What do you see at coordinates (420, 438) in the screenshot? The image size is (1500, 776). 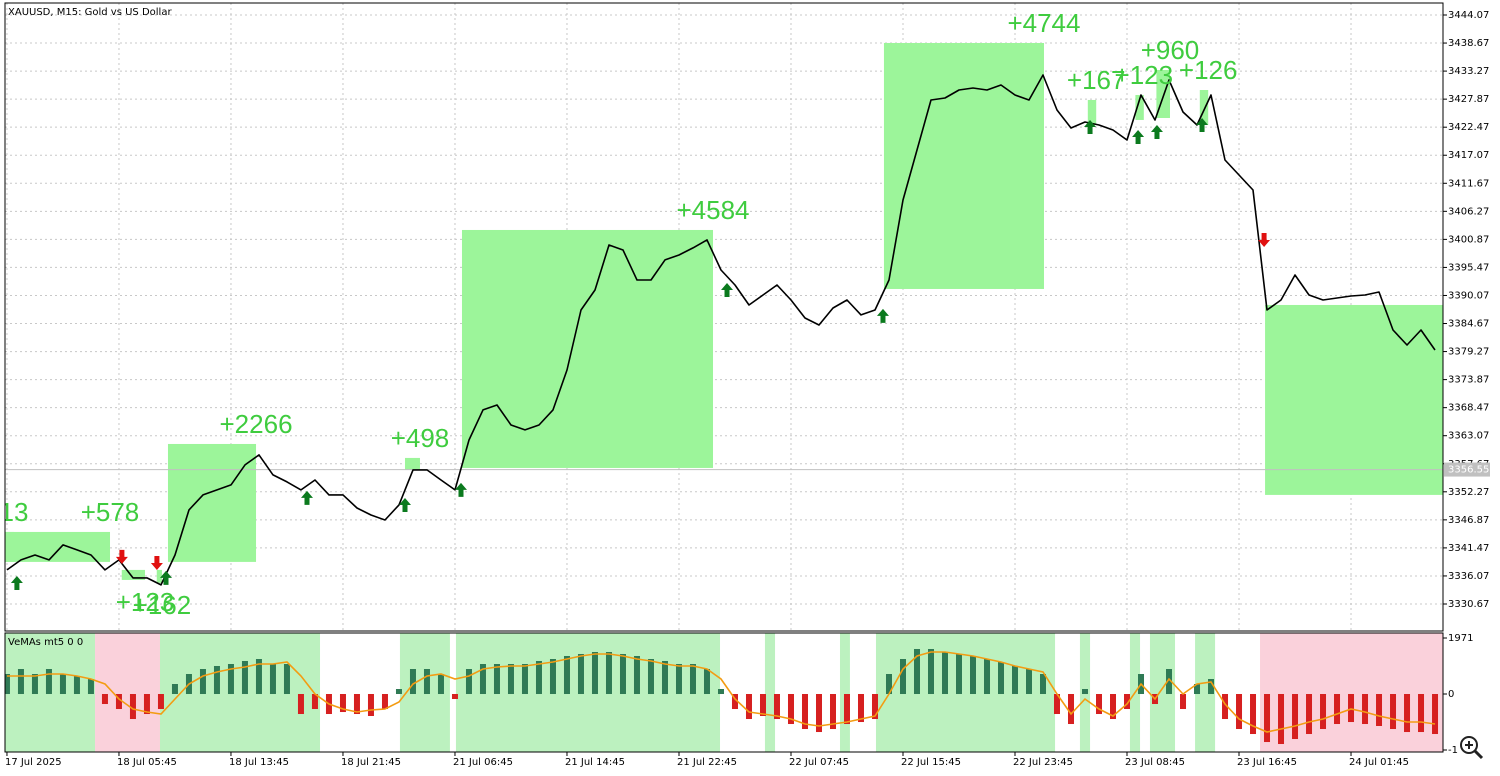 I see `signal-label: +498` at bounding box center [420, 438].